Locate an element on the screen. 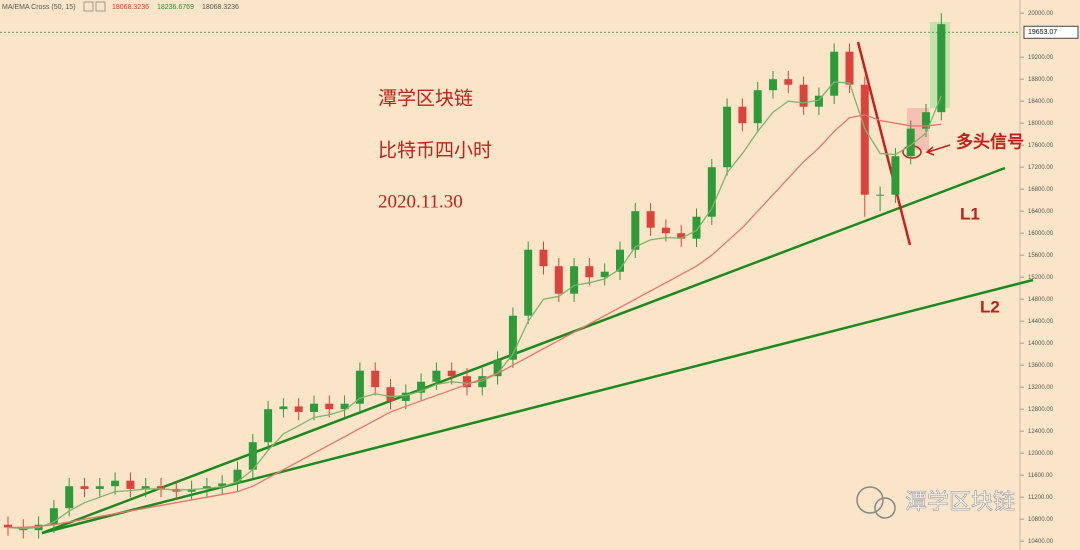  down-trend-line is located at coordinates (884, 143).